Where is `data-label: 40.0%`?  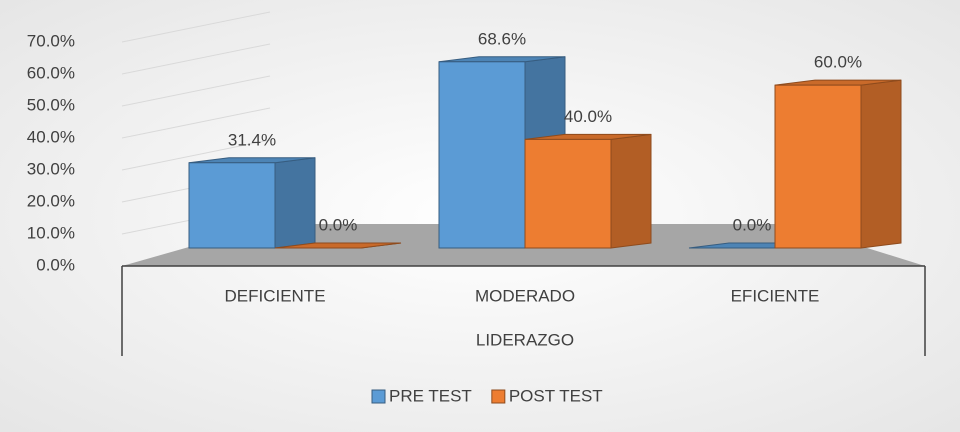
data-label: 40.0% is located at coordinates (588, 116).